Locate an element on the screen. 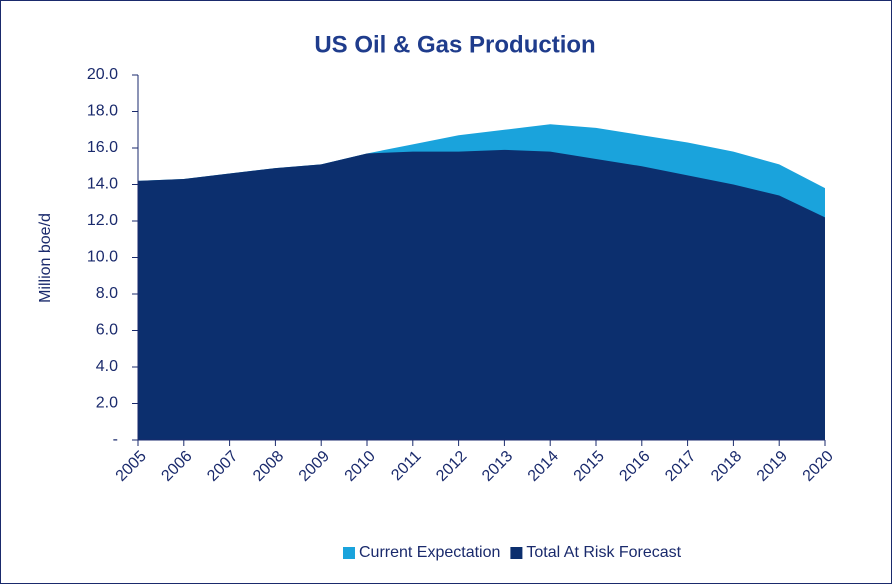 The height and width of the screenshot is (584, 892). y-tick-label: 12.0 is located at coordinates (102, 220).